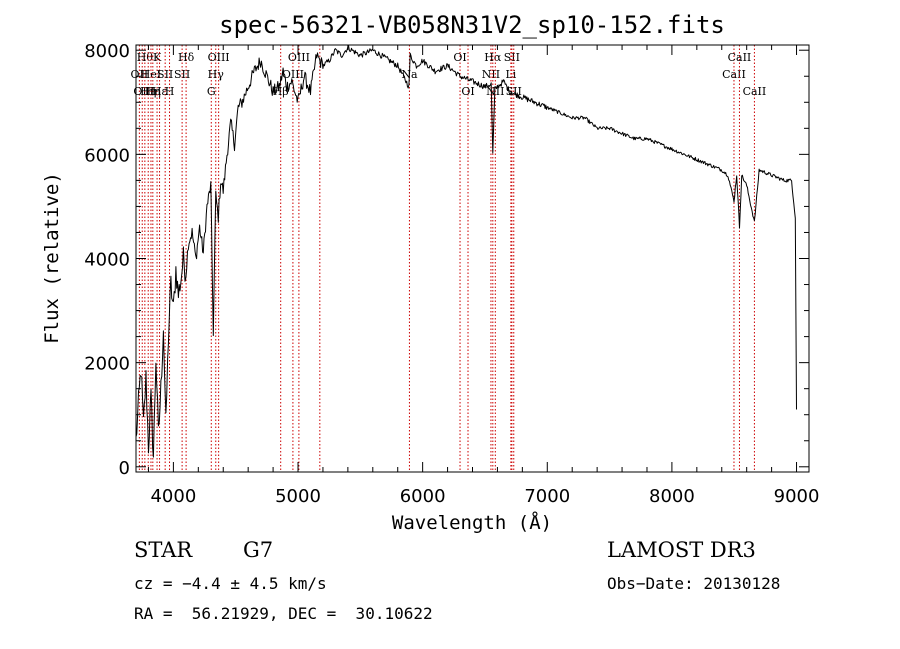  I want to click on object-subclass: G7, so click(258, 550).